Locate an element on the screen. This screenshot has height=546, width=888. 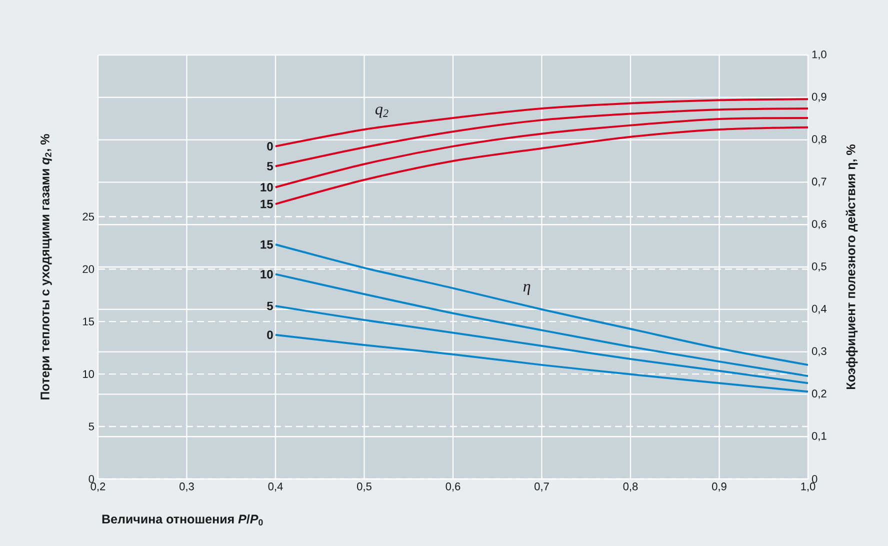
x-tick-label: 0,3 is located at coordinates (187, 487).